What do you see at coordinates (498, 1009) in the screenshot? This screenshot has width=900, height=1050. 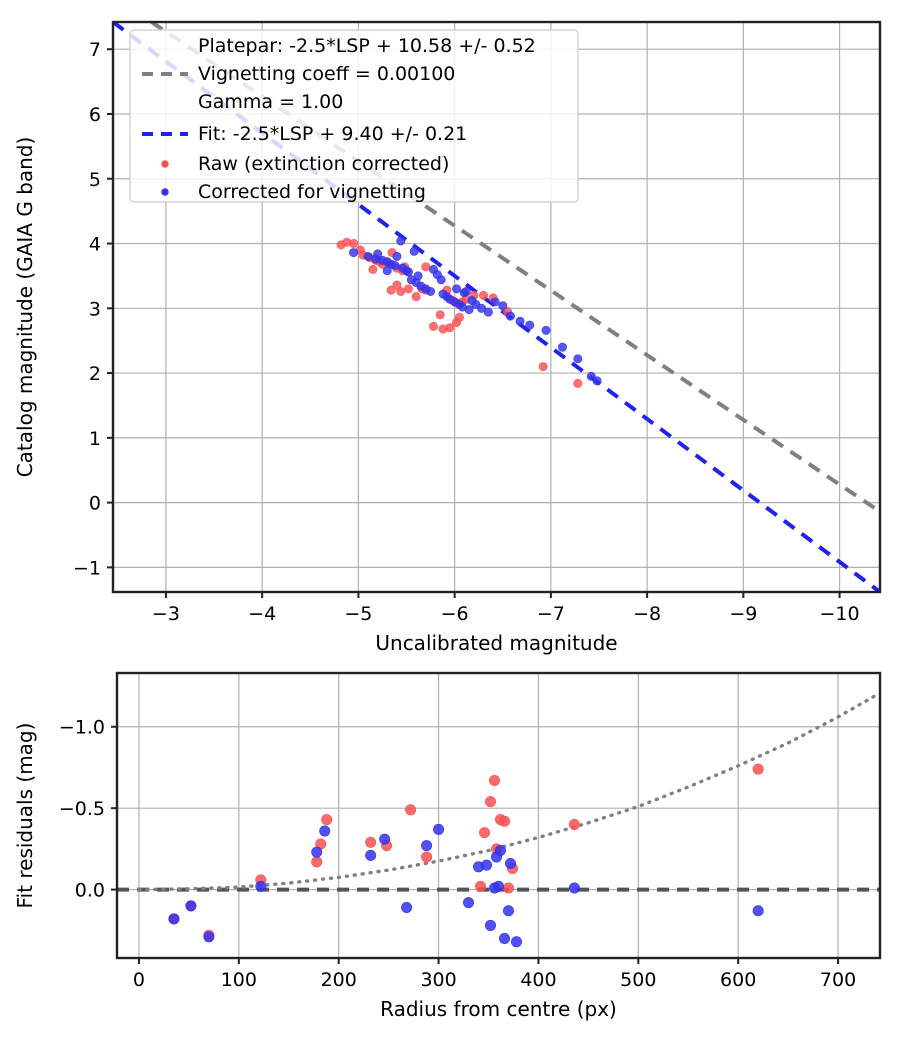 I see `x-axis-label: Radius from centre (px)` at bounding box center [498, 1009].